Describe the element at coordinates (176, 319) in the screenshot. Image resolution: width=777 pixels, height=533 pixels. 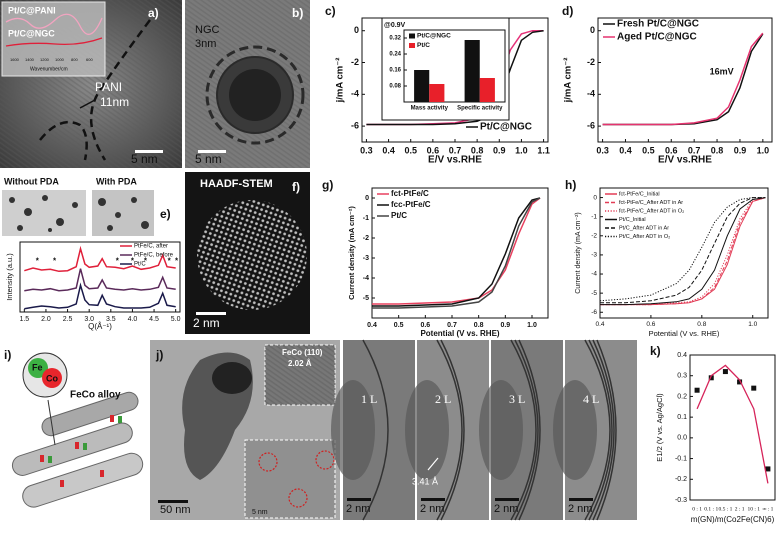
I see `x-tick-label: 5.0` at that location.